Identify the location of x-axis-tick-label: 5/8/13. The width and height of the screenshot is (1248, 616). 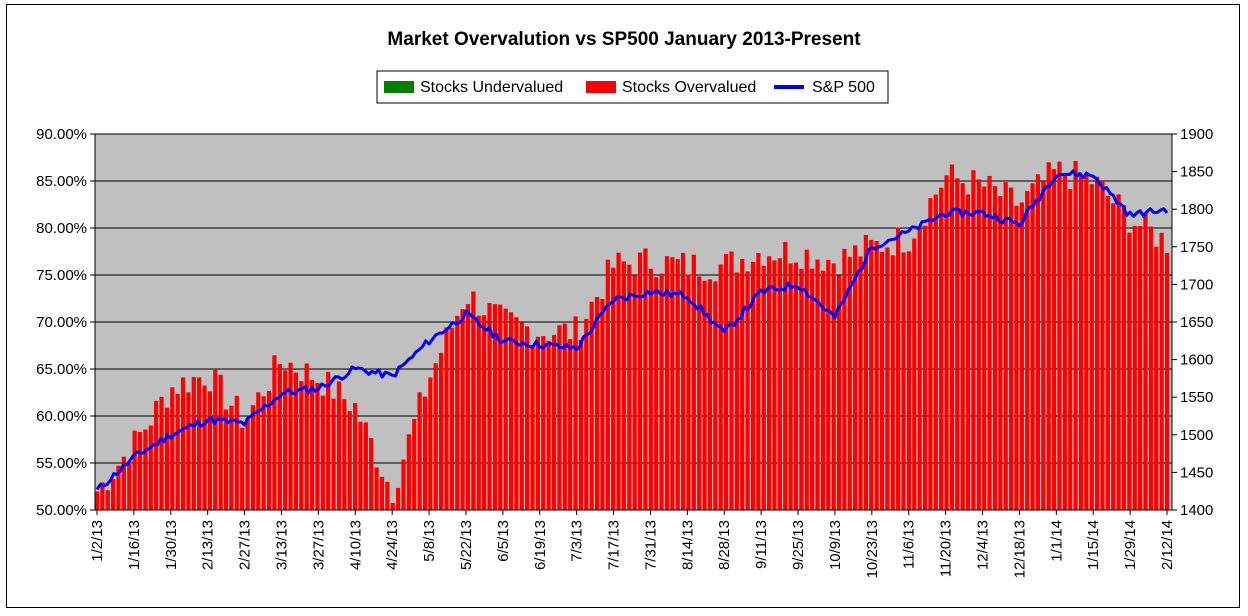
(429, 541).